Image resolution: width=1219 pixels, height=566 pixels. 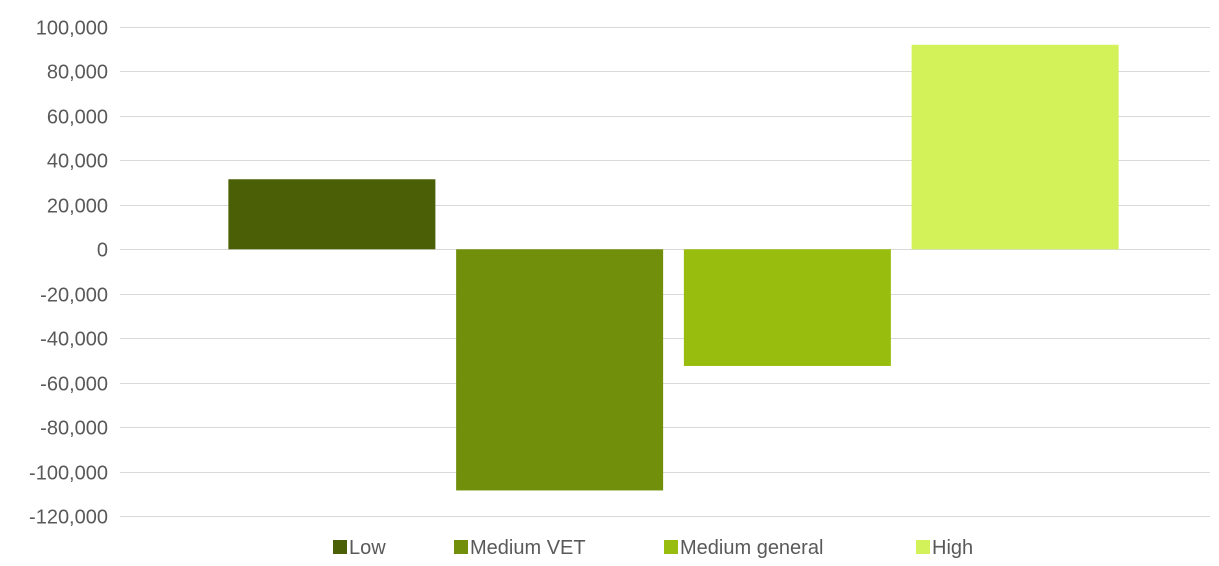 I want to click on legend-label: Medium general, so click(x=751, y=548).